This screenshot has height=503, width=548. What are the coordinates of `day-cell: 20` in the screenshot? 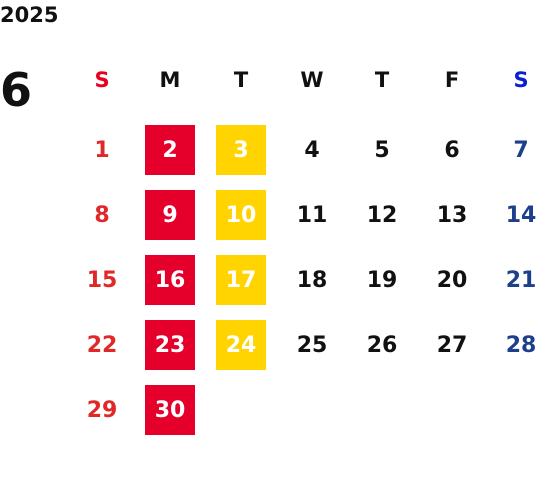 It's located at (452, 280).